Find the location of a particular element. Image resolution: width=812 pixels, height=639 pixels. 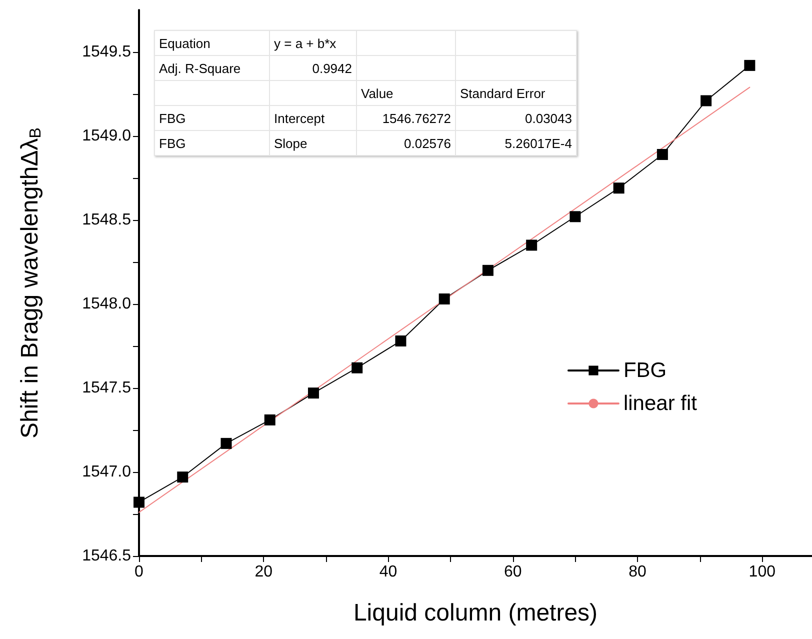

annotation: 0.03043 is located at coordinates (516, 118).